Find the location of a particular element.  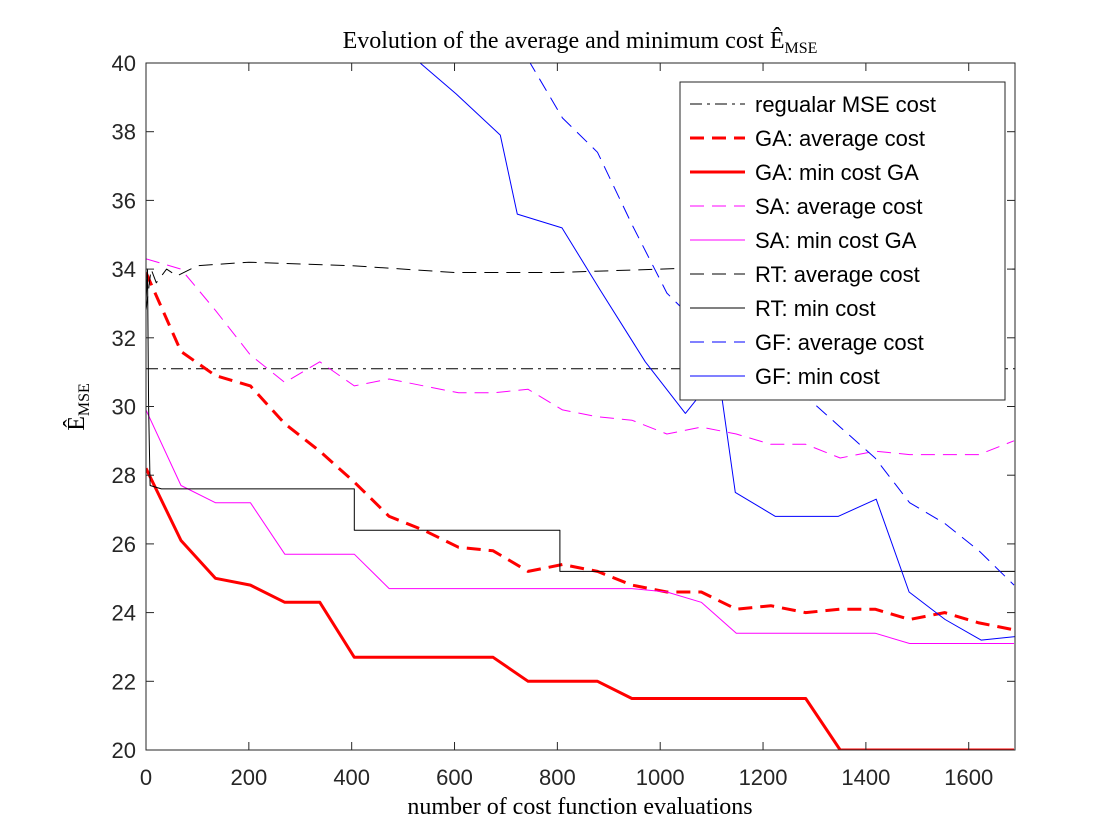

legend-label: GA: min cost GA is located at coordinates (837, 172).